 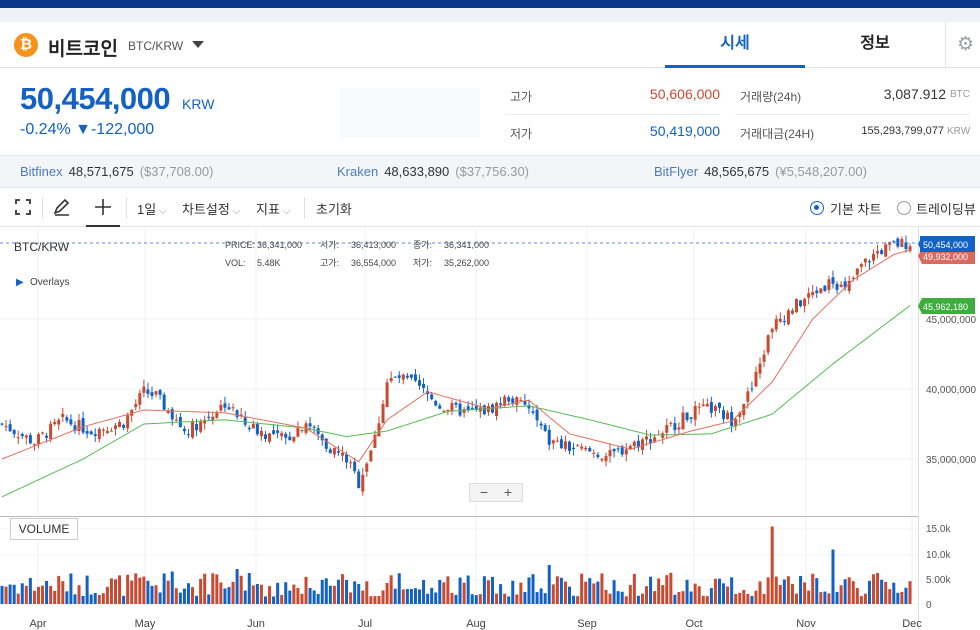 I want to click on radio-basic-chart, so click(x=817, y=208).